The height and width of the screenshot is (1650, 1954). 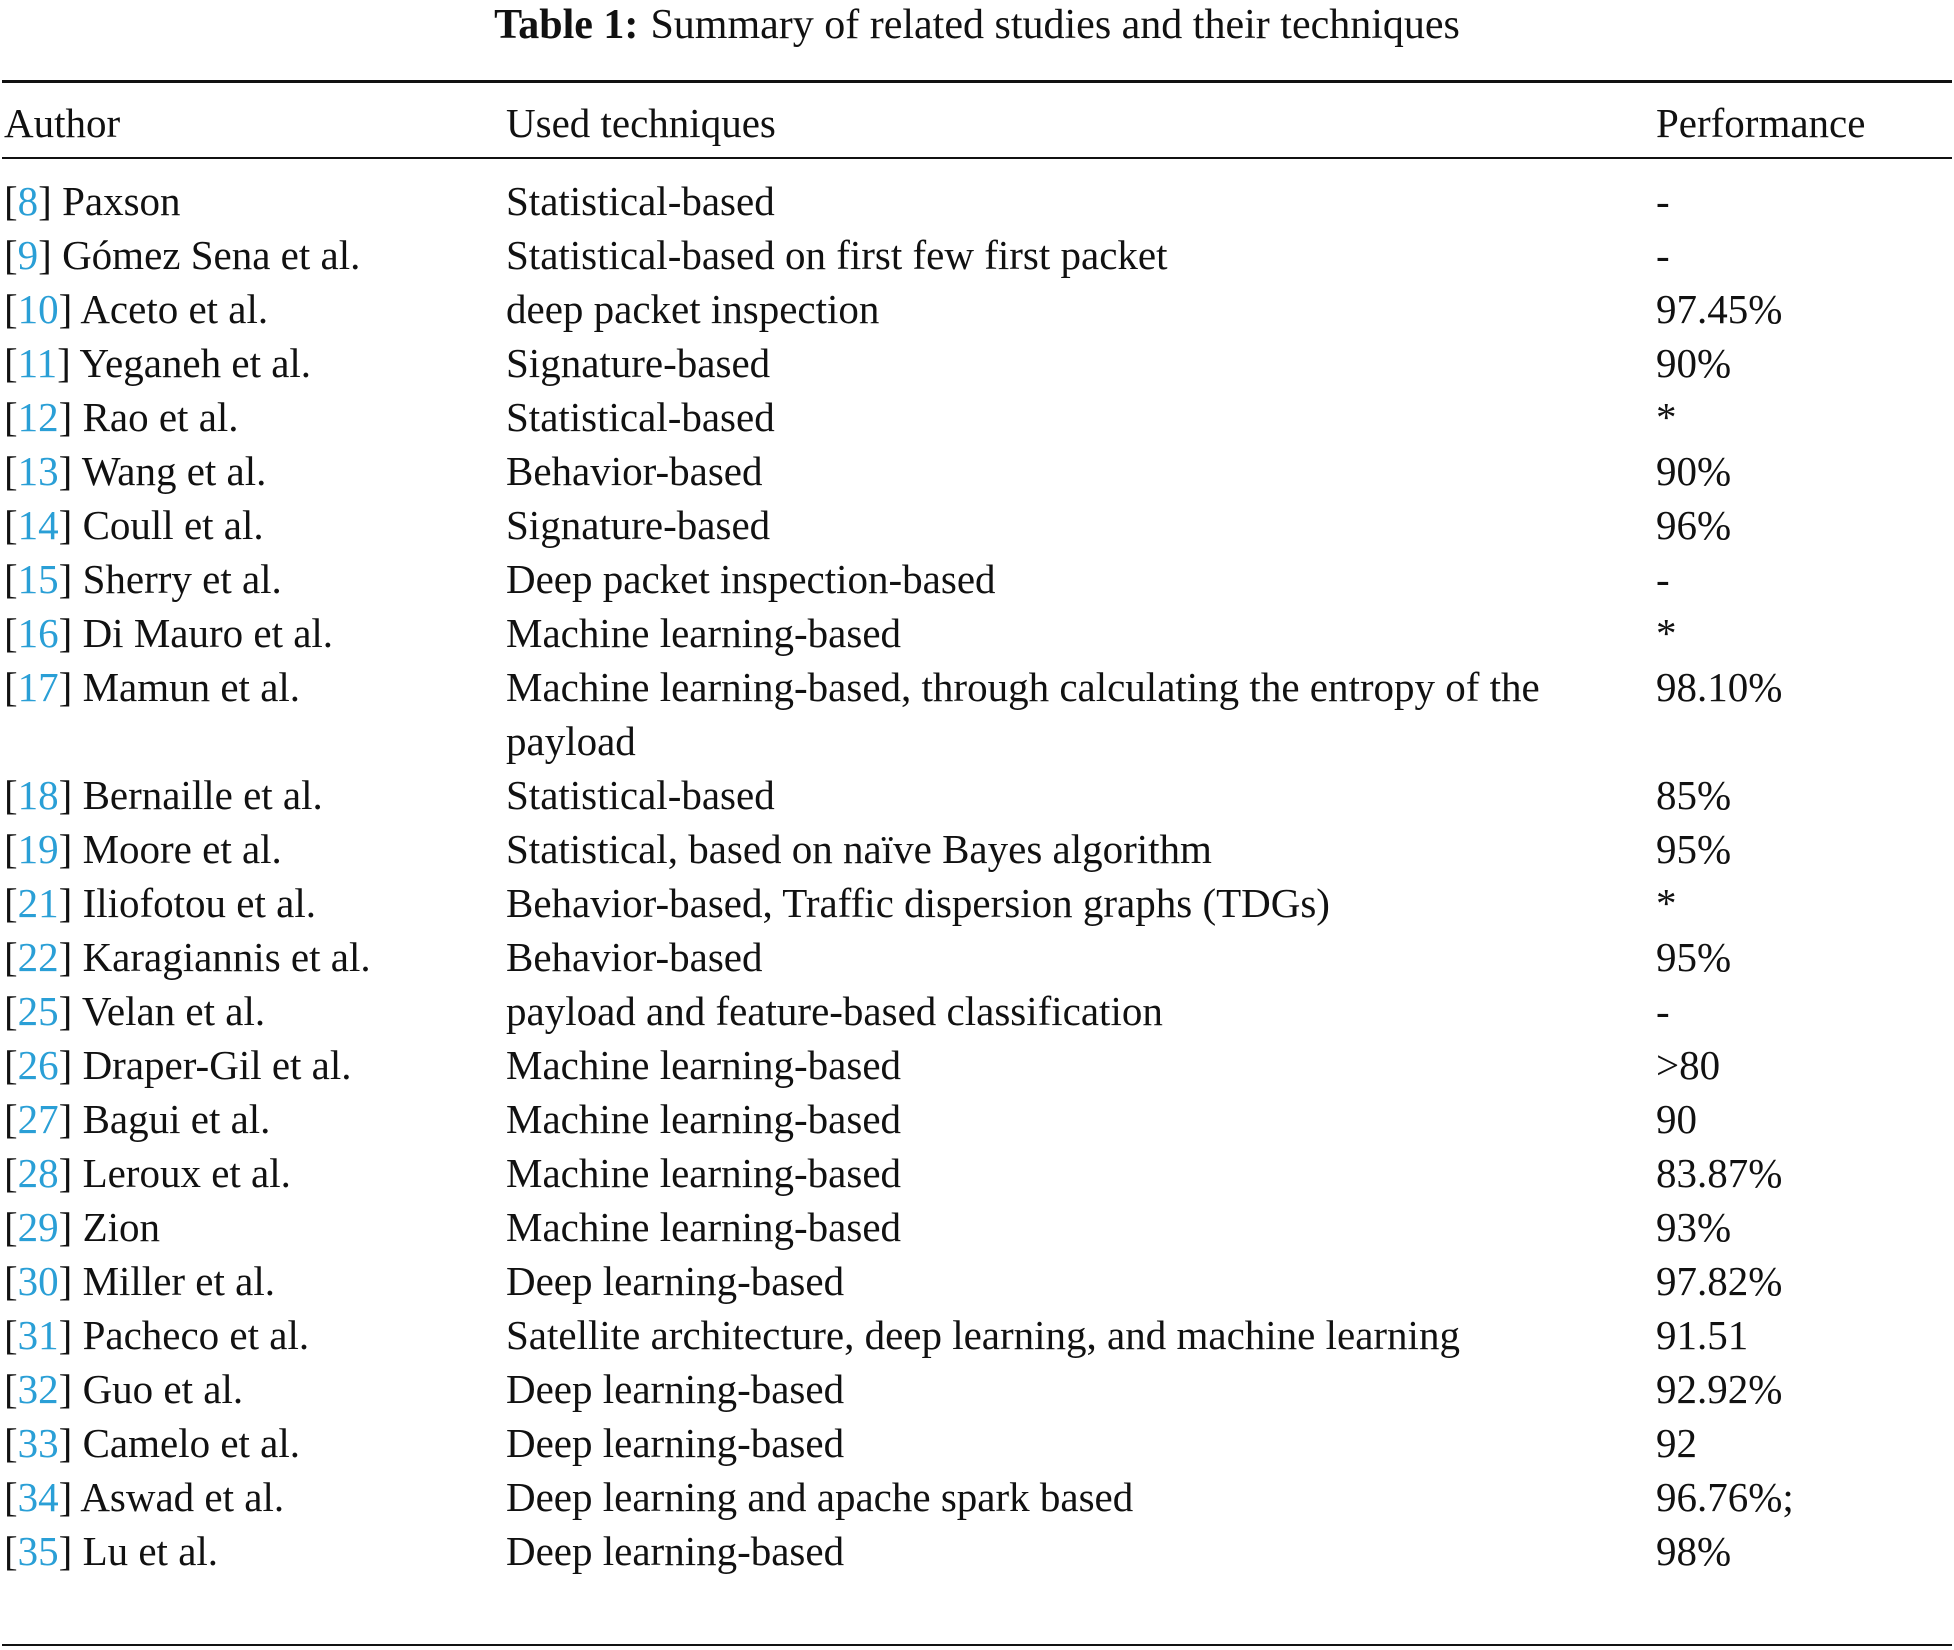 What do you see at coordinates (704, 1173) in the screenshot?
I see `technique-text: Machine learning-based` at bounding box center [704, 1173].